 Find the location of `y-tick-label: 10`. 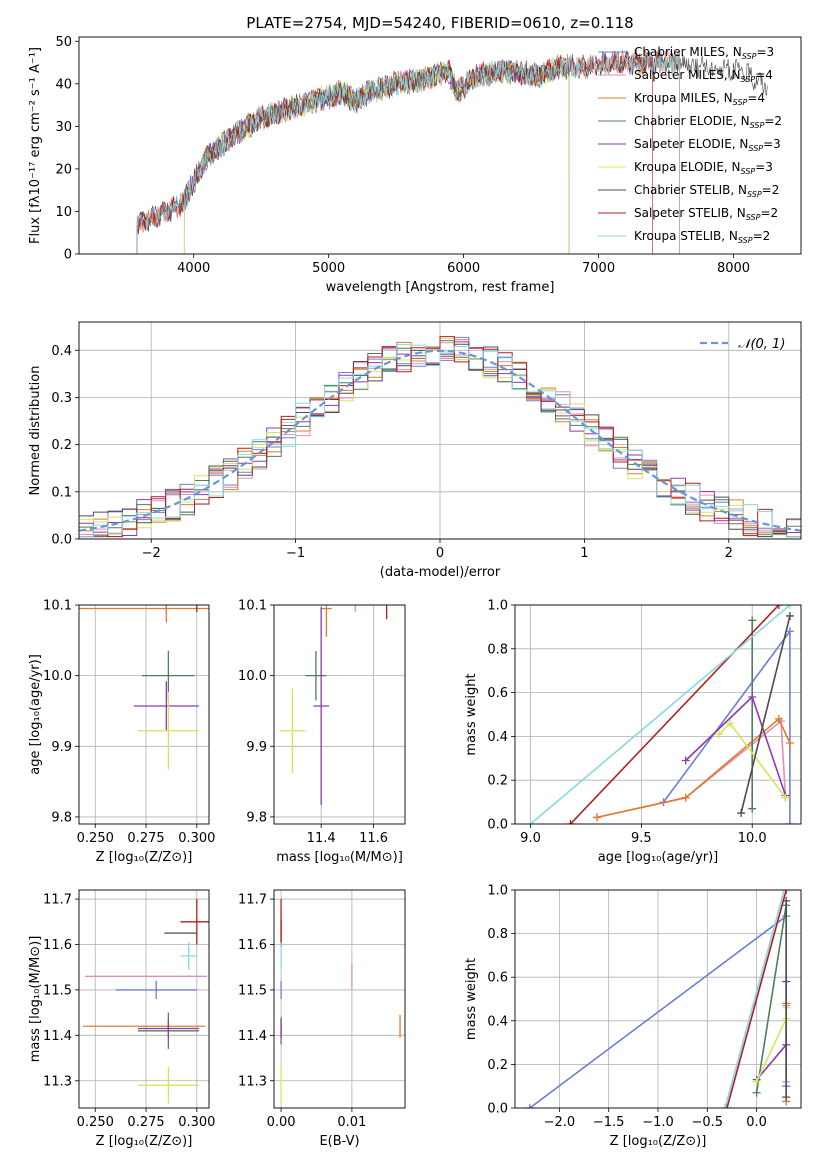

y-tick-label: 10 is located at coordinates (63, 212).